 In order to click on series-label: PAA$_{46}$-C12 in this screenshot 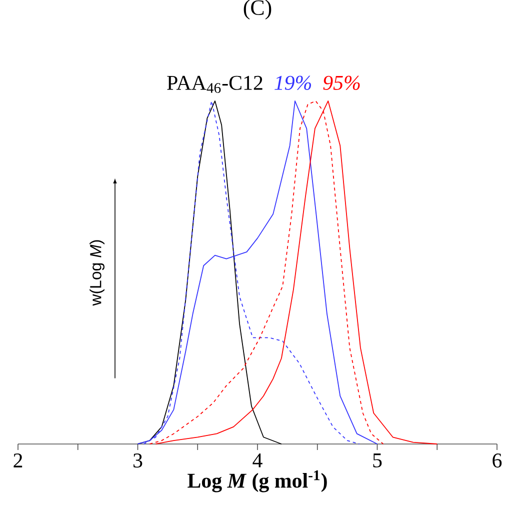, I will do `click(214, 84)`.